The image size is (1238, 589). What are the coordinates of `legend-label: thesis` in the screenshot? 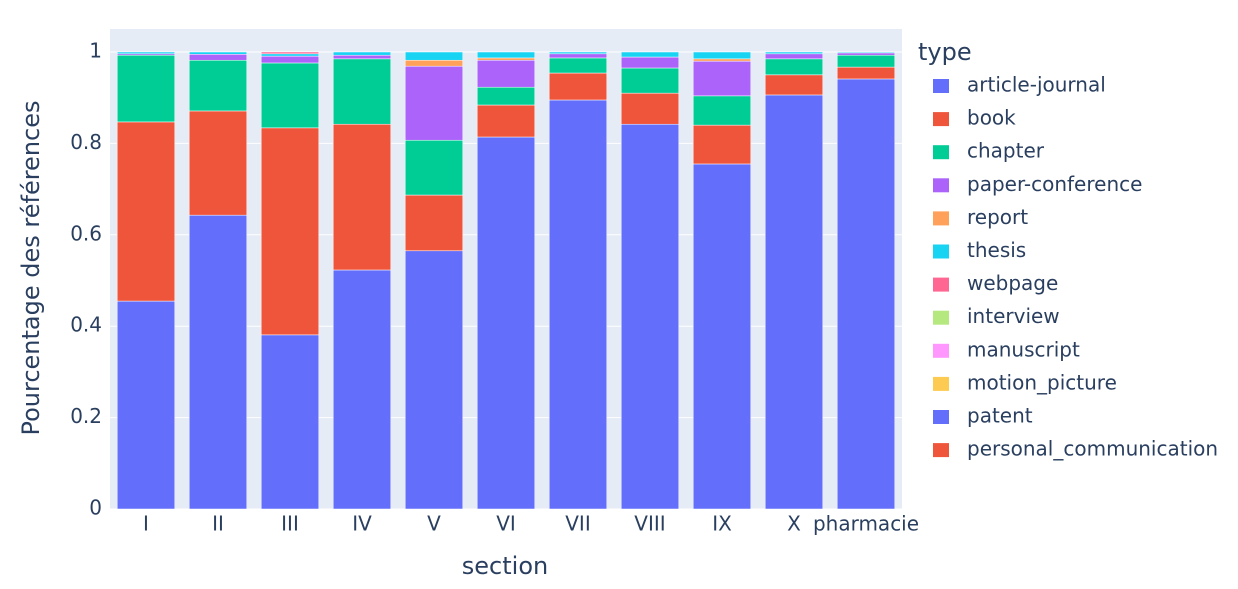 It's located at (996, 250).